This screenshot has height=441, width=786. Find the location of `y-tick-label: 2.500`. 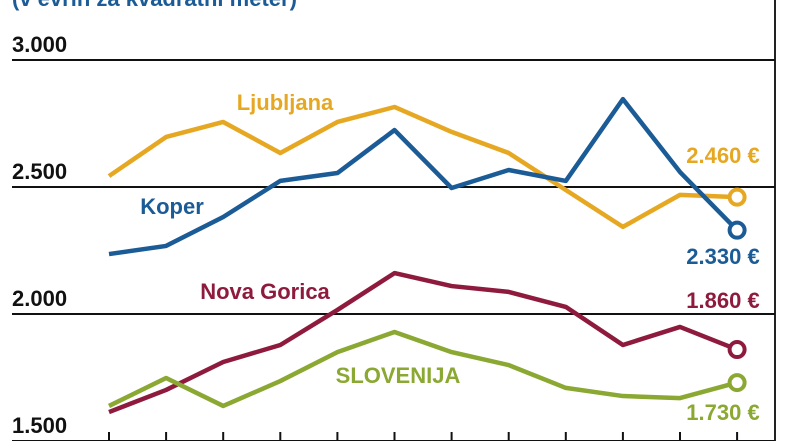

y-tick-label: 2.500 is located at coordinates (39, 171).